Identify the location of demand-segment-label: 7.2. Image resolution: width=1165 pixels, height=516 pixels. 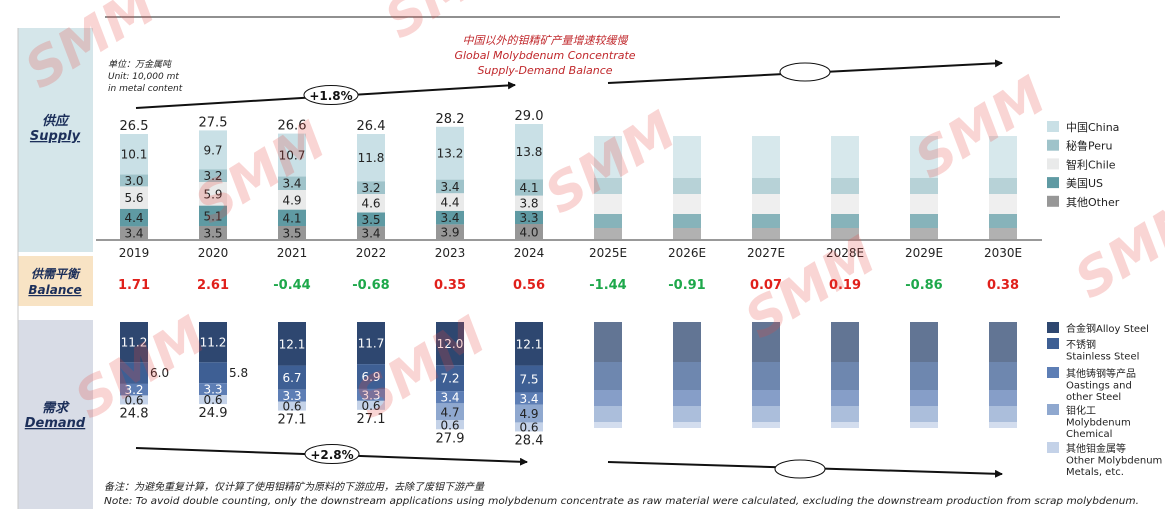
(449, 379).